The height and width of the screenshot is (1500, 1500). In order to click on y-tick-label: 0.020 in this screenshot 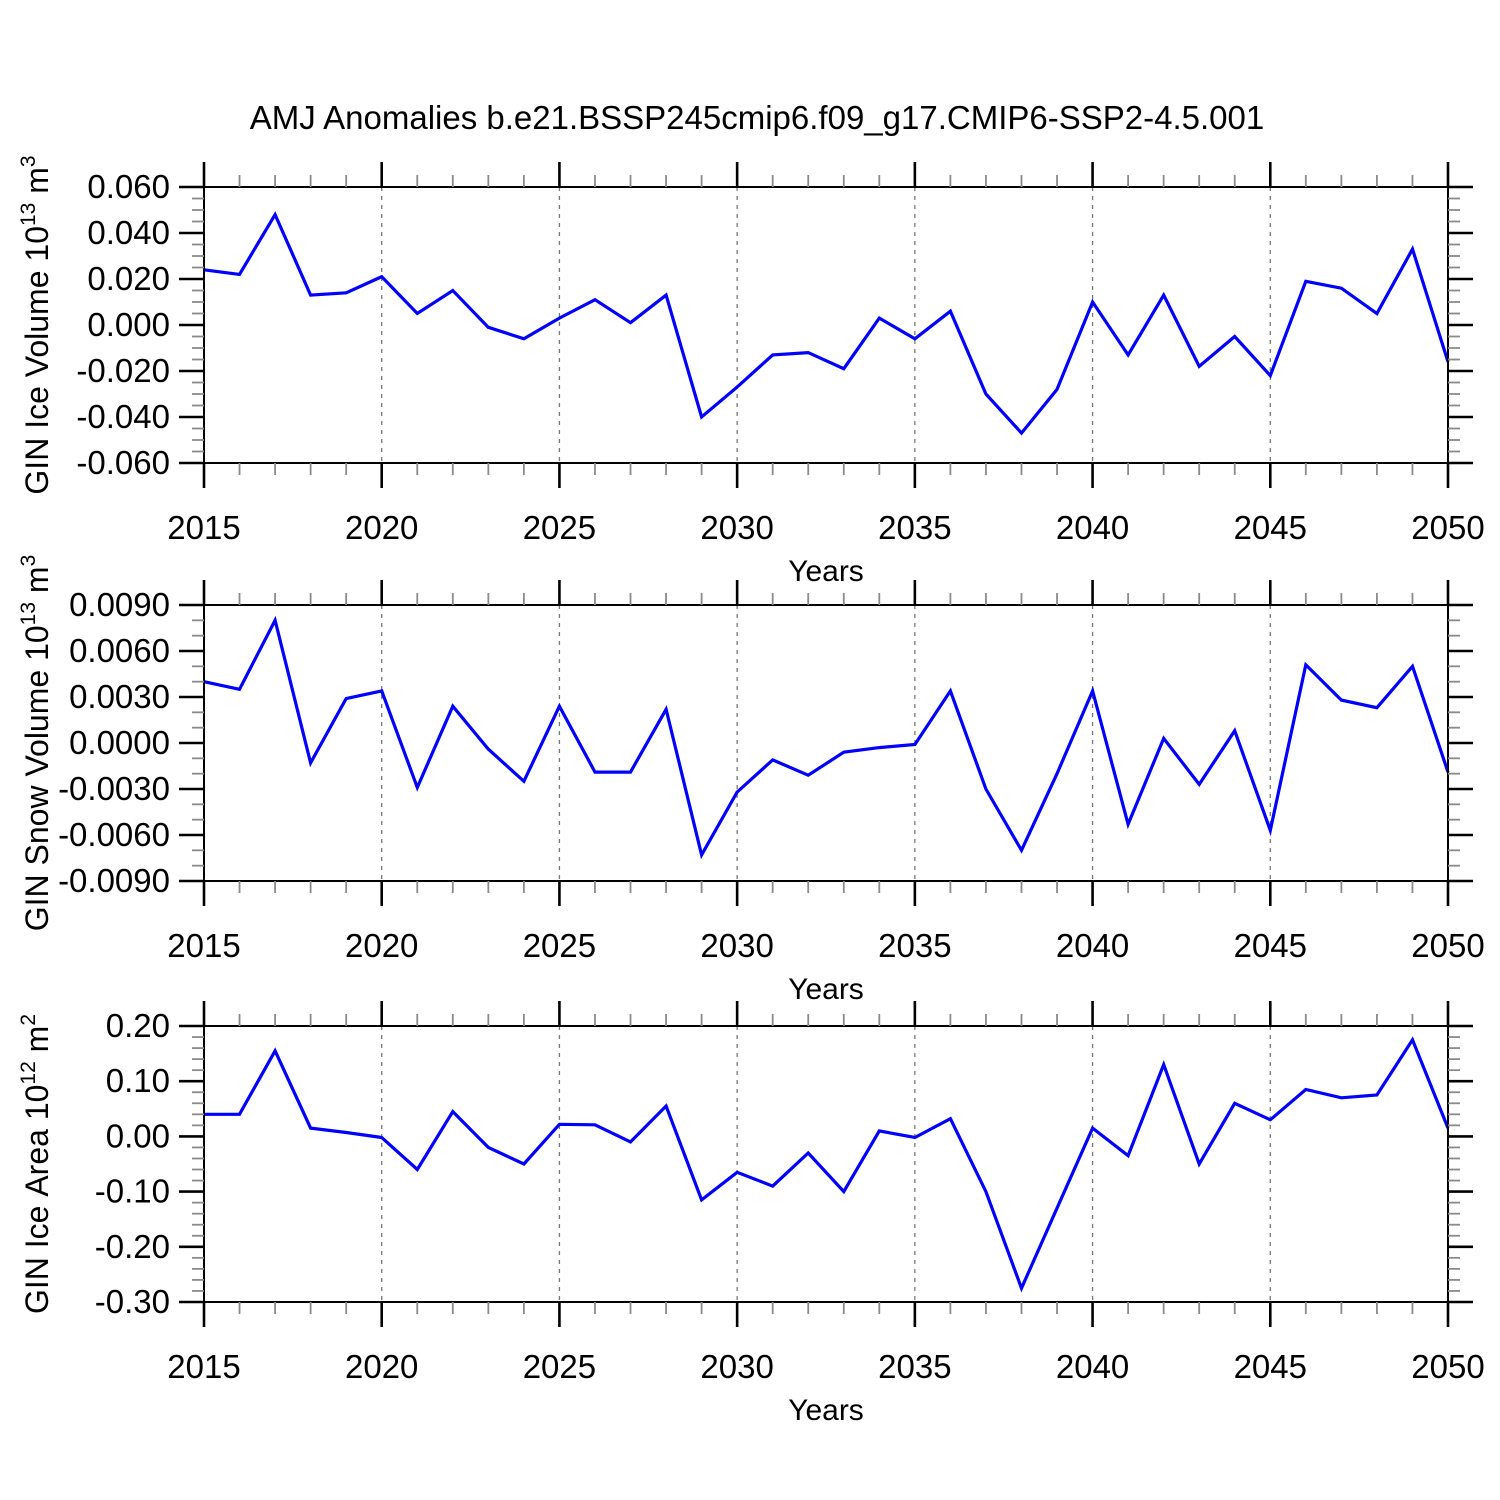, I will do `click(128, 278)`.